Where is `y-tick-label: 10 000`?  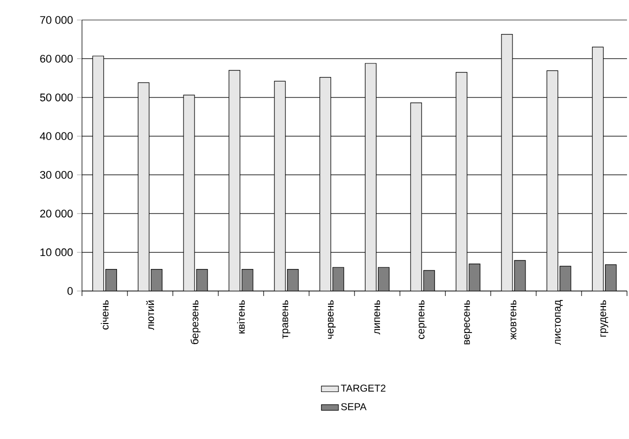
y-tick-label: 10 000 is located at coordinates (56, 252).